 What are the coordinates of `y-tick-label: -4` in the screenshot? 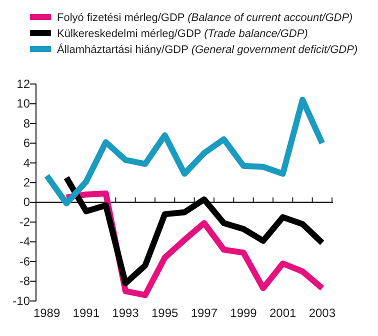 It's located at (24, 241).